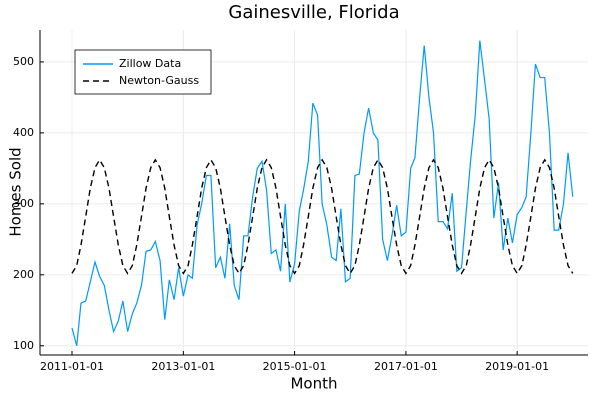 Image resolution: width=600 pixels, height=400 pixels. I want to click on y-tick-label: 500, so click(23, 61).